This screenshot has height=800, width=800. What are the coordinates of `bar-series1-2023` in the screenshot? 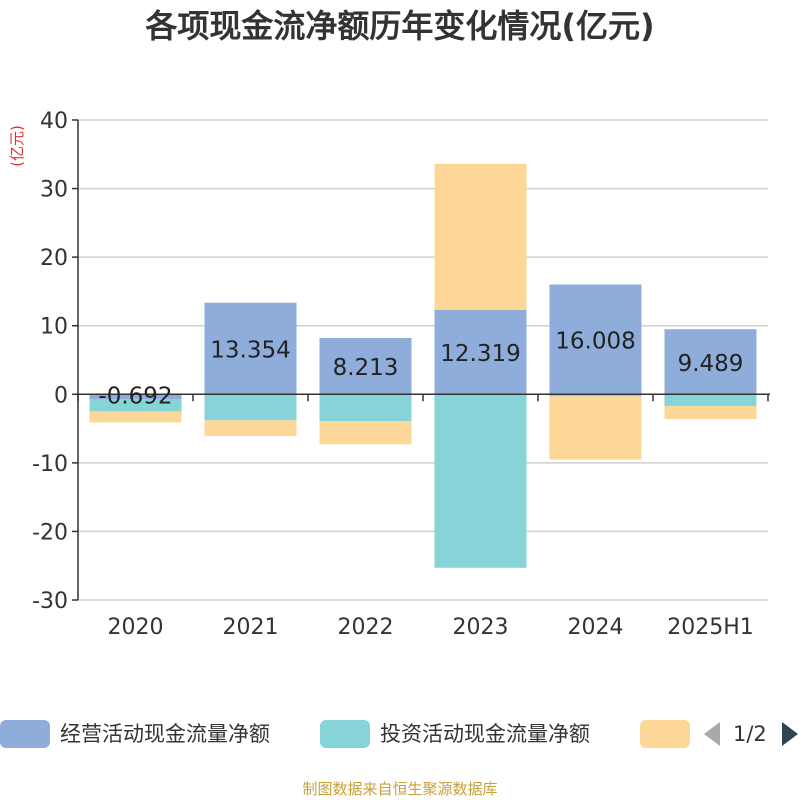 It's located at (480, 481).